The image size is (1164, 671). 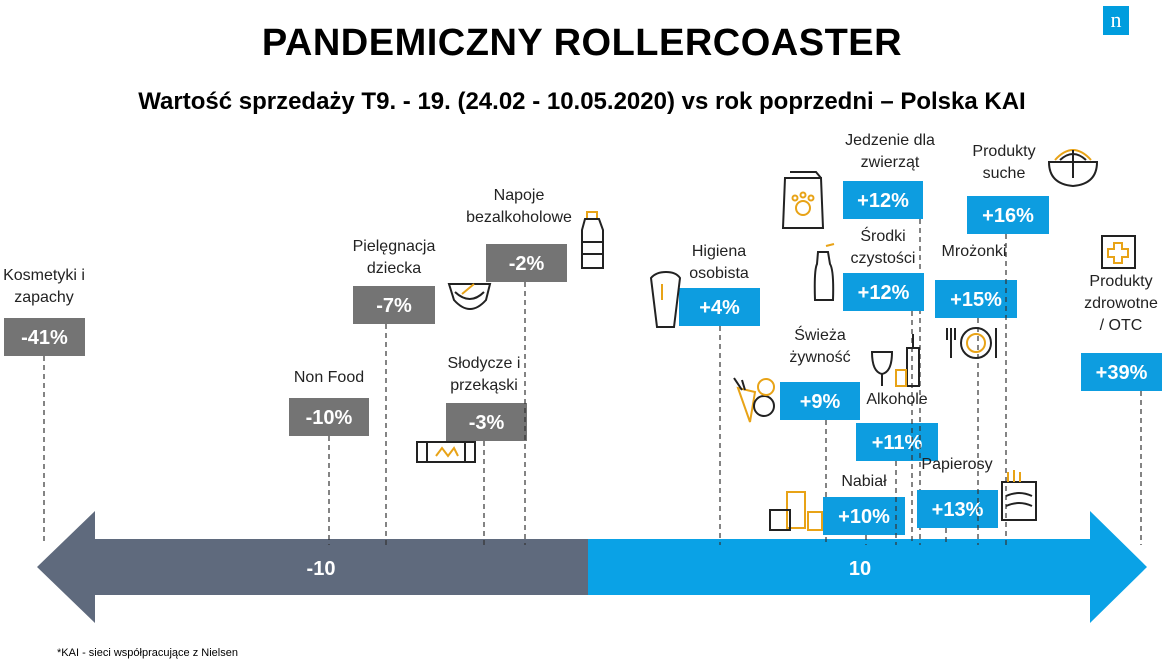 I want to click on value-label: +39%, so click(x=1122, y=373).